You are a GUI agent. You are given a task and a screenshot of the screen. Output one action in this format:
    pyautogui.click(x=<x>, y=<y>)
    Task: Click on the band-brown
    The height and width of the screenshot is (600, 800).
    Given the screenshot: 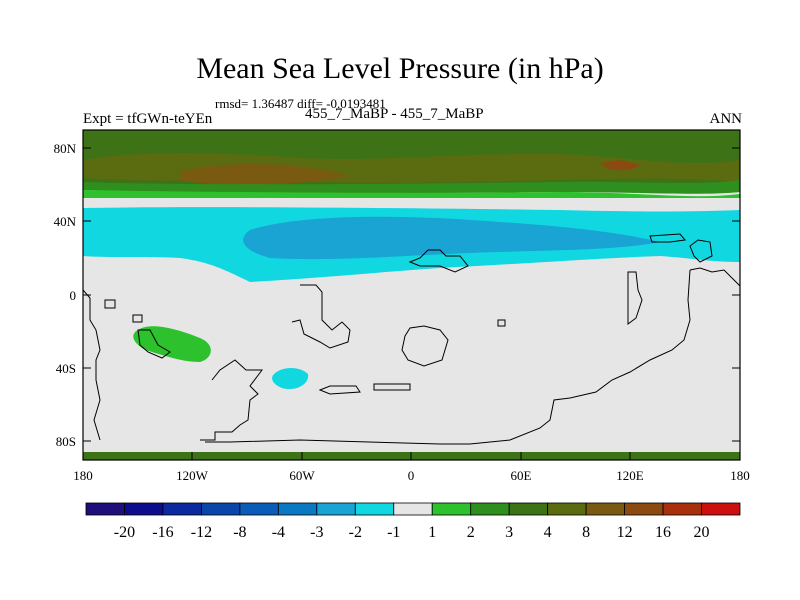 What is the action you would take?
    pyautogui.click(x=265, y=174)
    